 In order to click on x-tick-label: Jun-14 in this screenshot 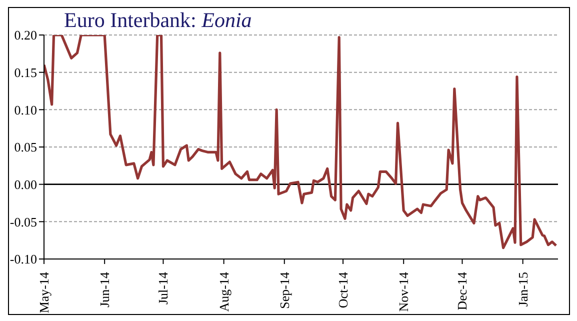, I will do `click(104, 290)`.